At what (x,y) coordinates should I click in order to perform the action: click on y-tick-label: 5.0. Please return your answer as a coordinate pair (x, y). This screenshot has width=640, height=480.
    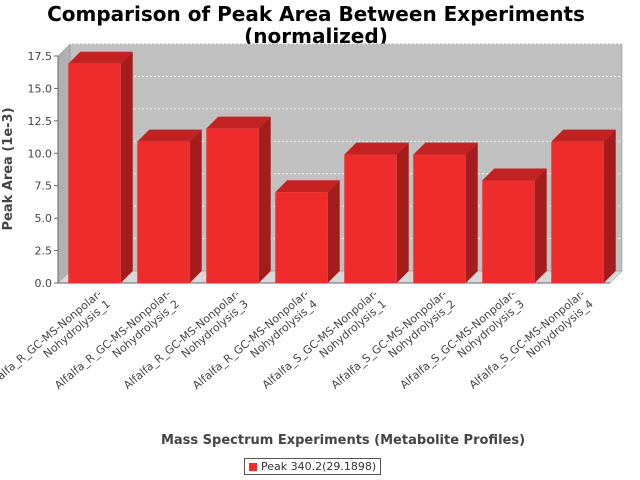
    Looking at the image, I should click on (44, 218).